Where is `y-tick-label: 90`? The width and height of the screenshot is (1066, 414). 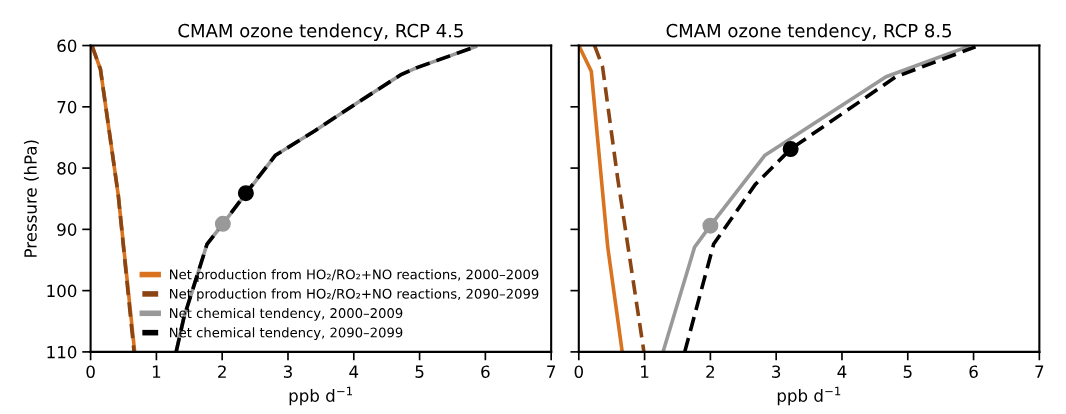
y-tick-label: 90 is located at coordinates (67, 229).